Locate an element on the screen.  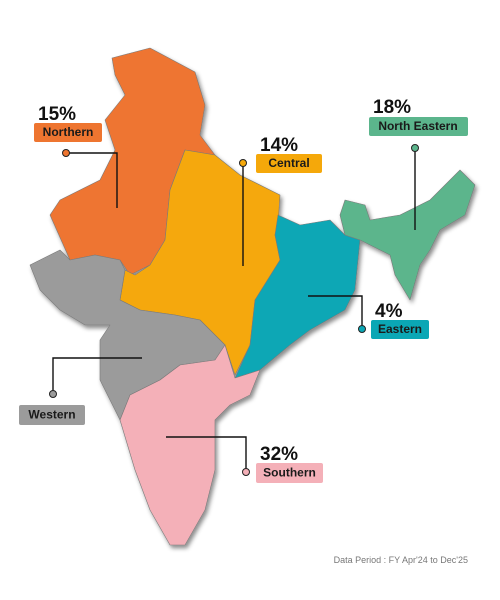
region-share: 18% is located at coordinates (392, 107).